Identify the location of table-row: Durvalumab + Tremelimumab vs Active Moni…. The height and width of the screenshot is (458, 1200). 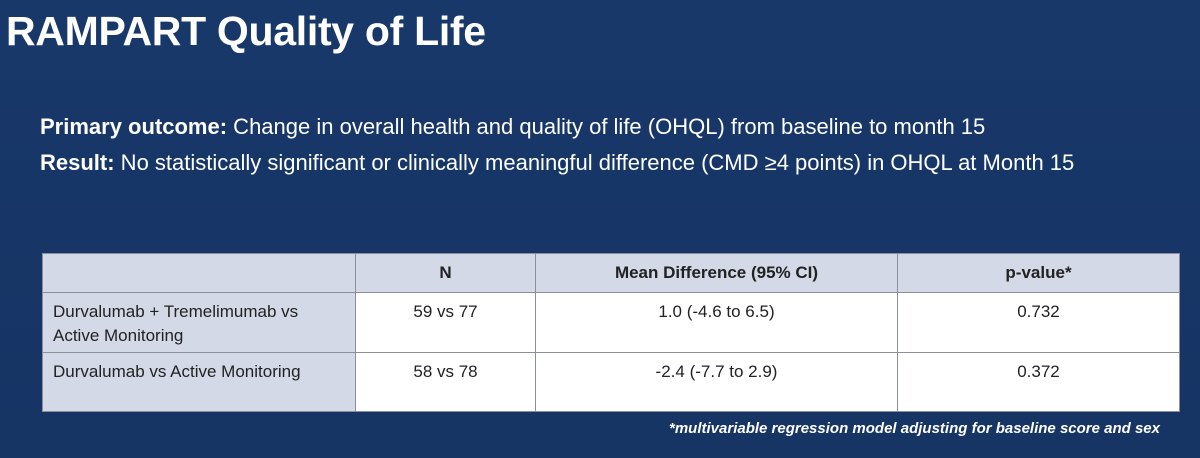
(611, 322).